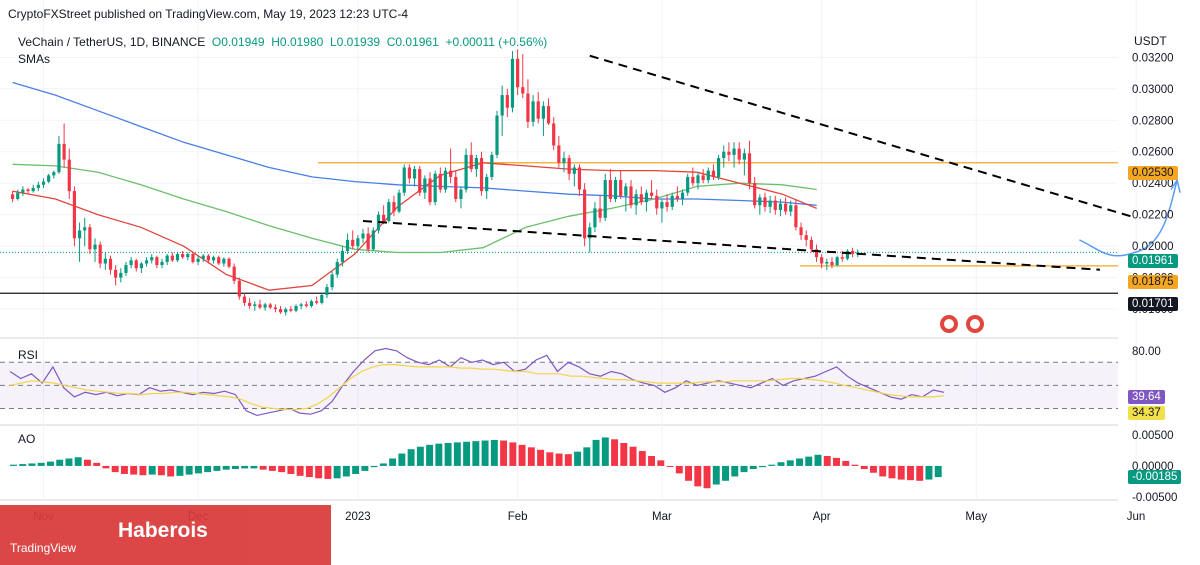 This screenshot has width=1200, height=565. Describe the element at coordinates (1153, 216) in the screenshot. I see `price-tick-label: 0.02200` at that location.